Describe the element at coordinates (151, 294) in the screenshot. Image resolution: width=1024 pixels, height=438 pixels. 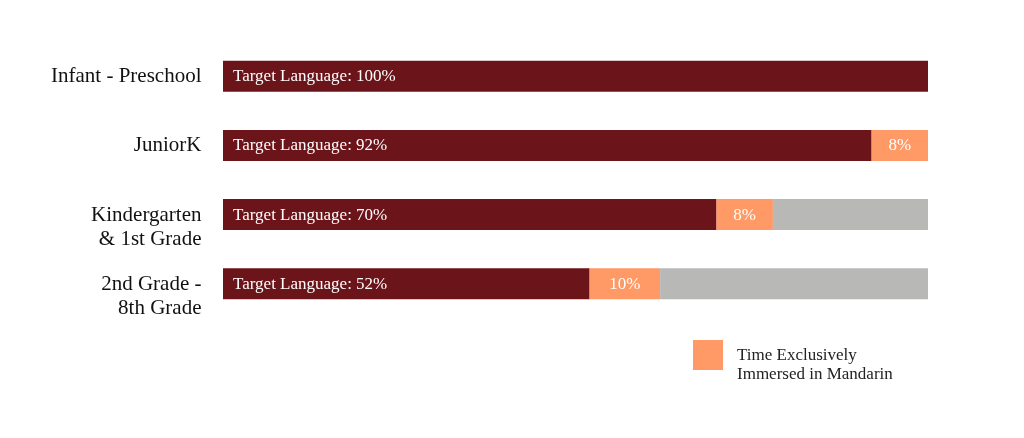
I see `y-tick-label: 2nd Grade - 8th Grade` at that location.